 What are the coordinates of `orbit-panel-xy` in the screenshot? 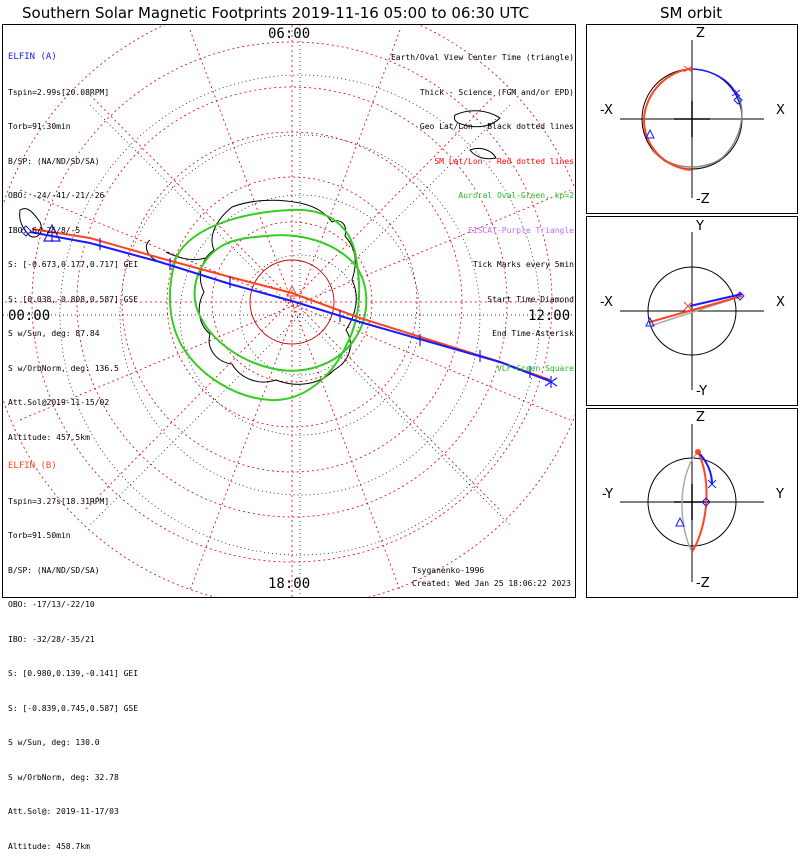 It's located at (692, 311).